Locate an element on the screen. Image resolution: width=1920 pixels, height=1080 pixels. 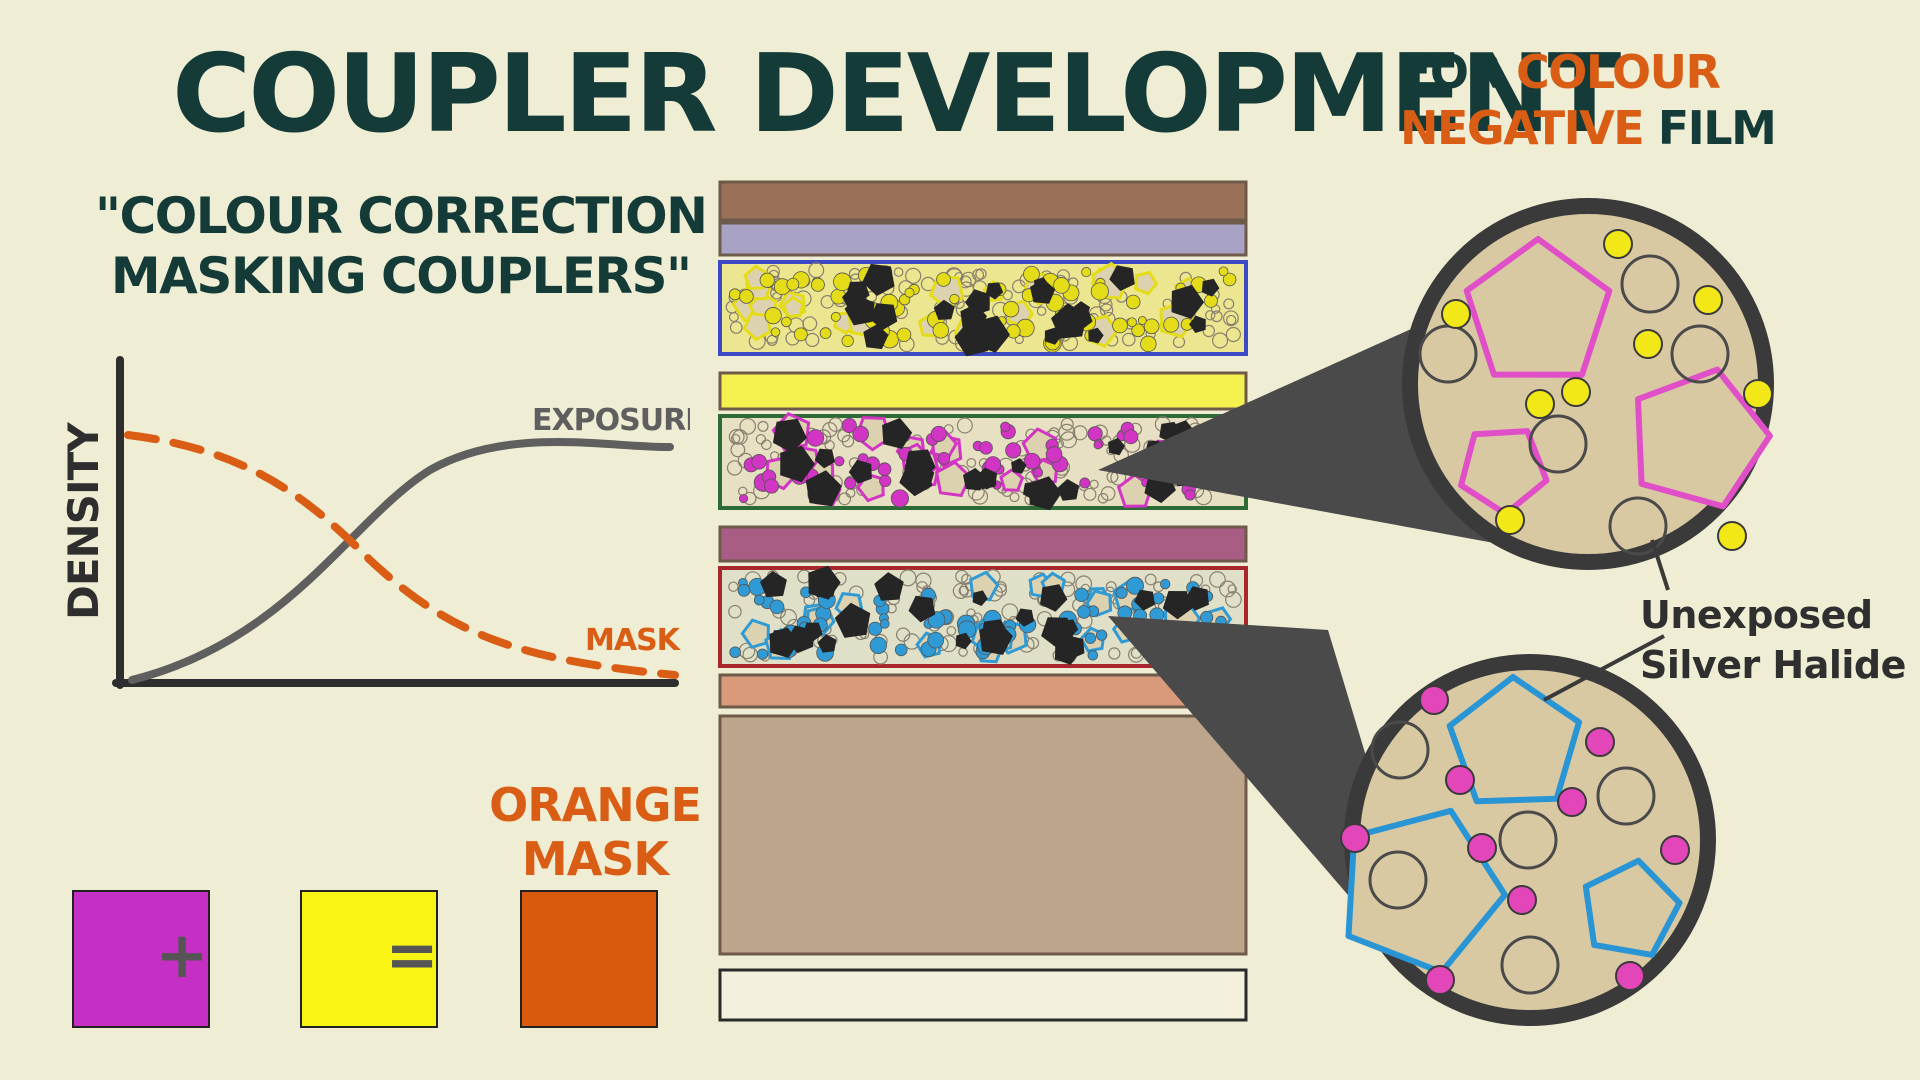
magnifier-top is located at coordinates (1436, 384).